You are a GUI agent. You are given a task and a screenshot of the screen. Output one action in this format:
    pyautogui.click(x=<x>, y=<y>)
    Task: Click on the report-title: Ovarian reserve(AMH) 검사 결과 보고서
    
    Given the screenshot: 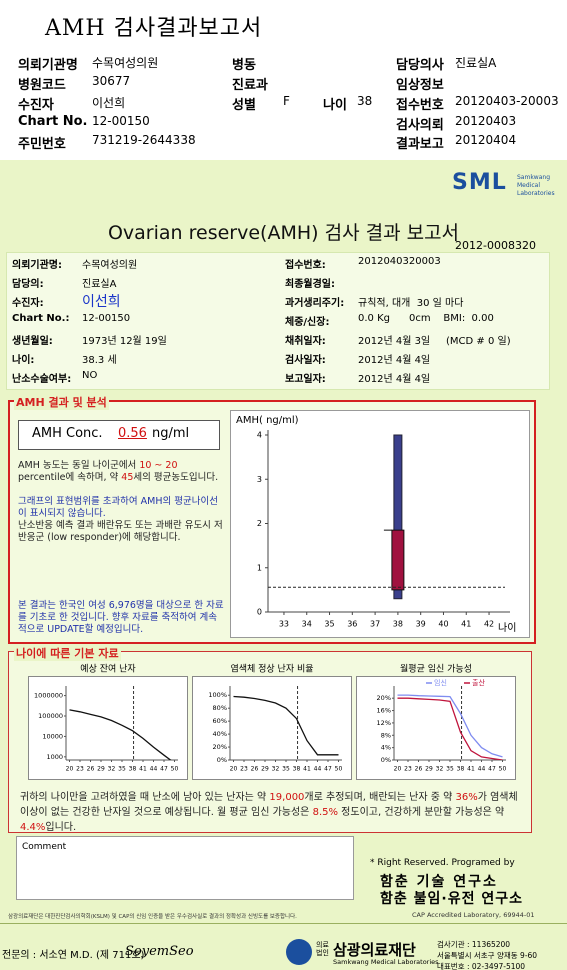 What is the action you would take?
    pyautogui.click(x=283, y=233)
    